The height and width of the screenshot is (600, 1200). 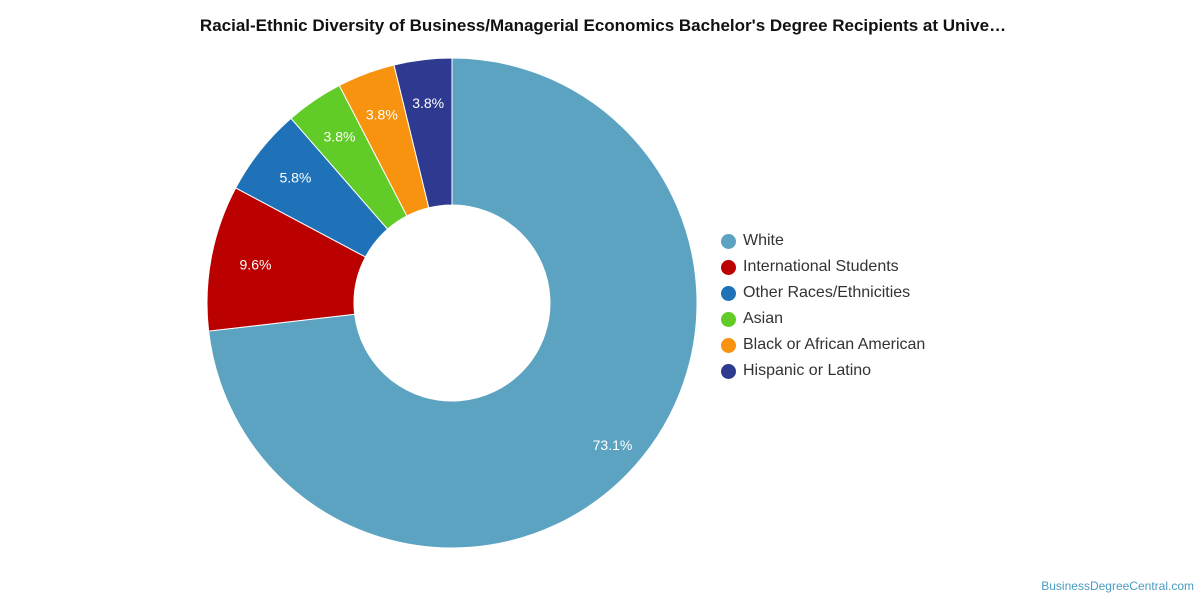 What do you see at coordinates (823, 241) in the screenshot?
I see `legend-item-white: White` at bounding box center [823, 241].